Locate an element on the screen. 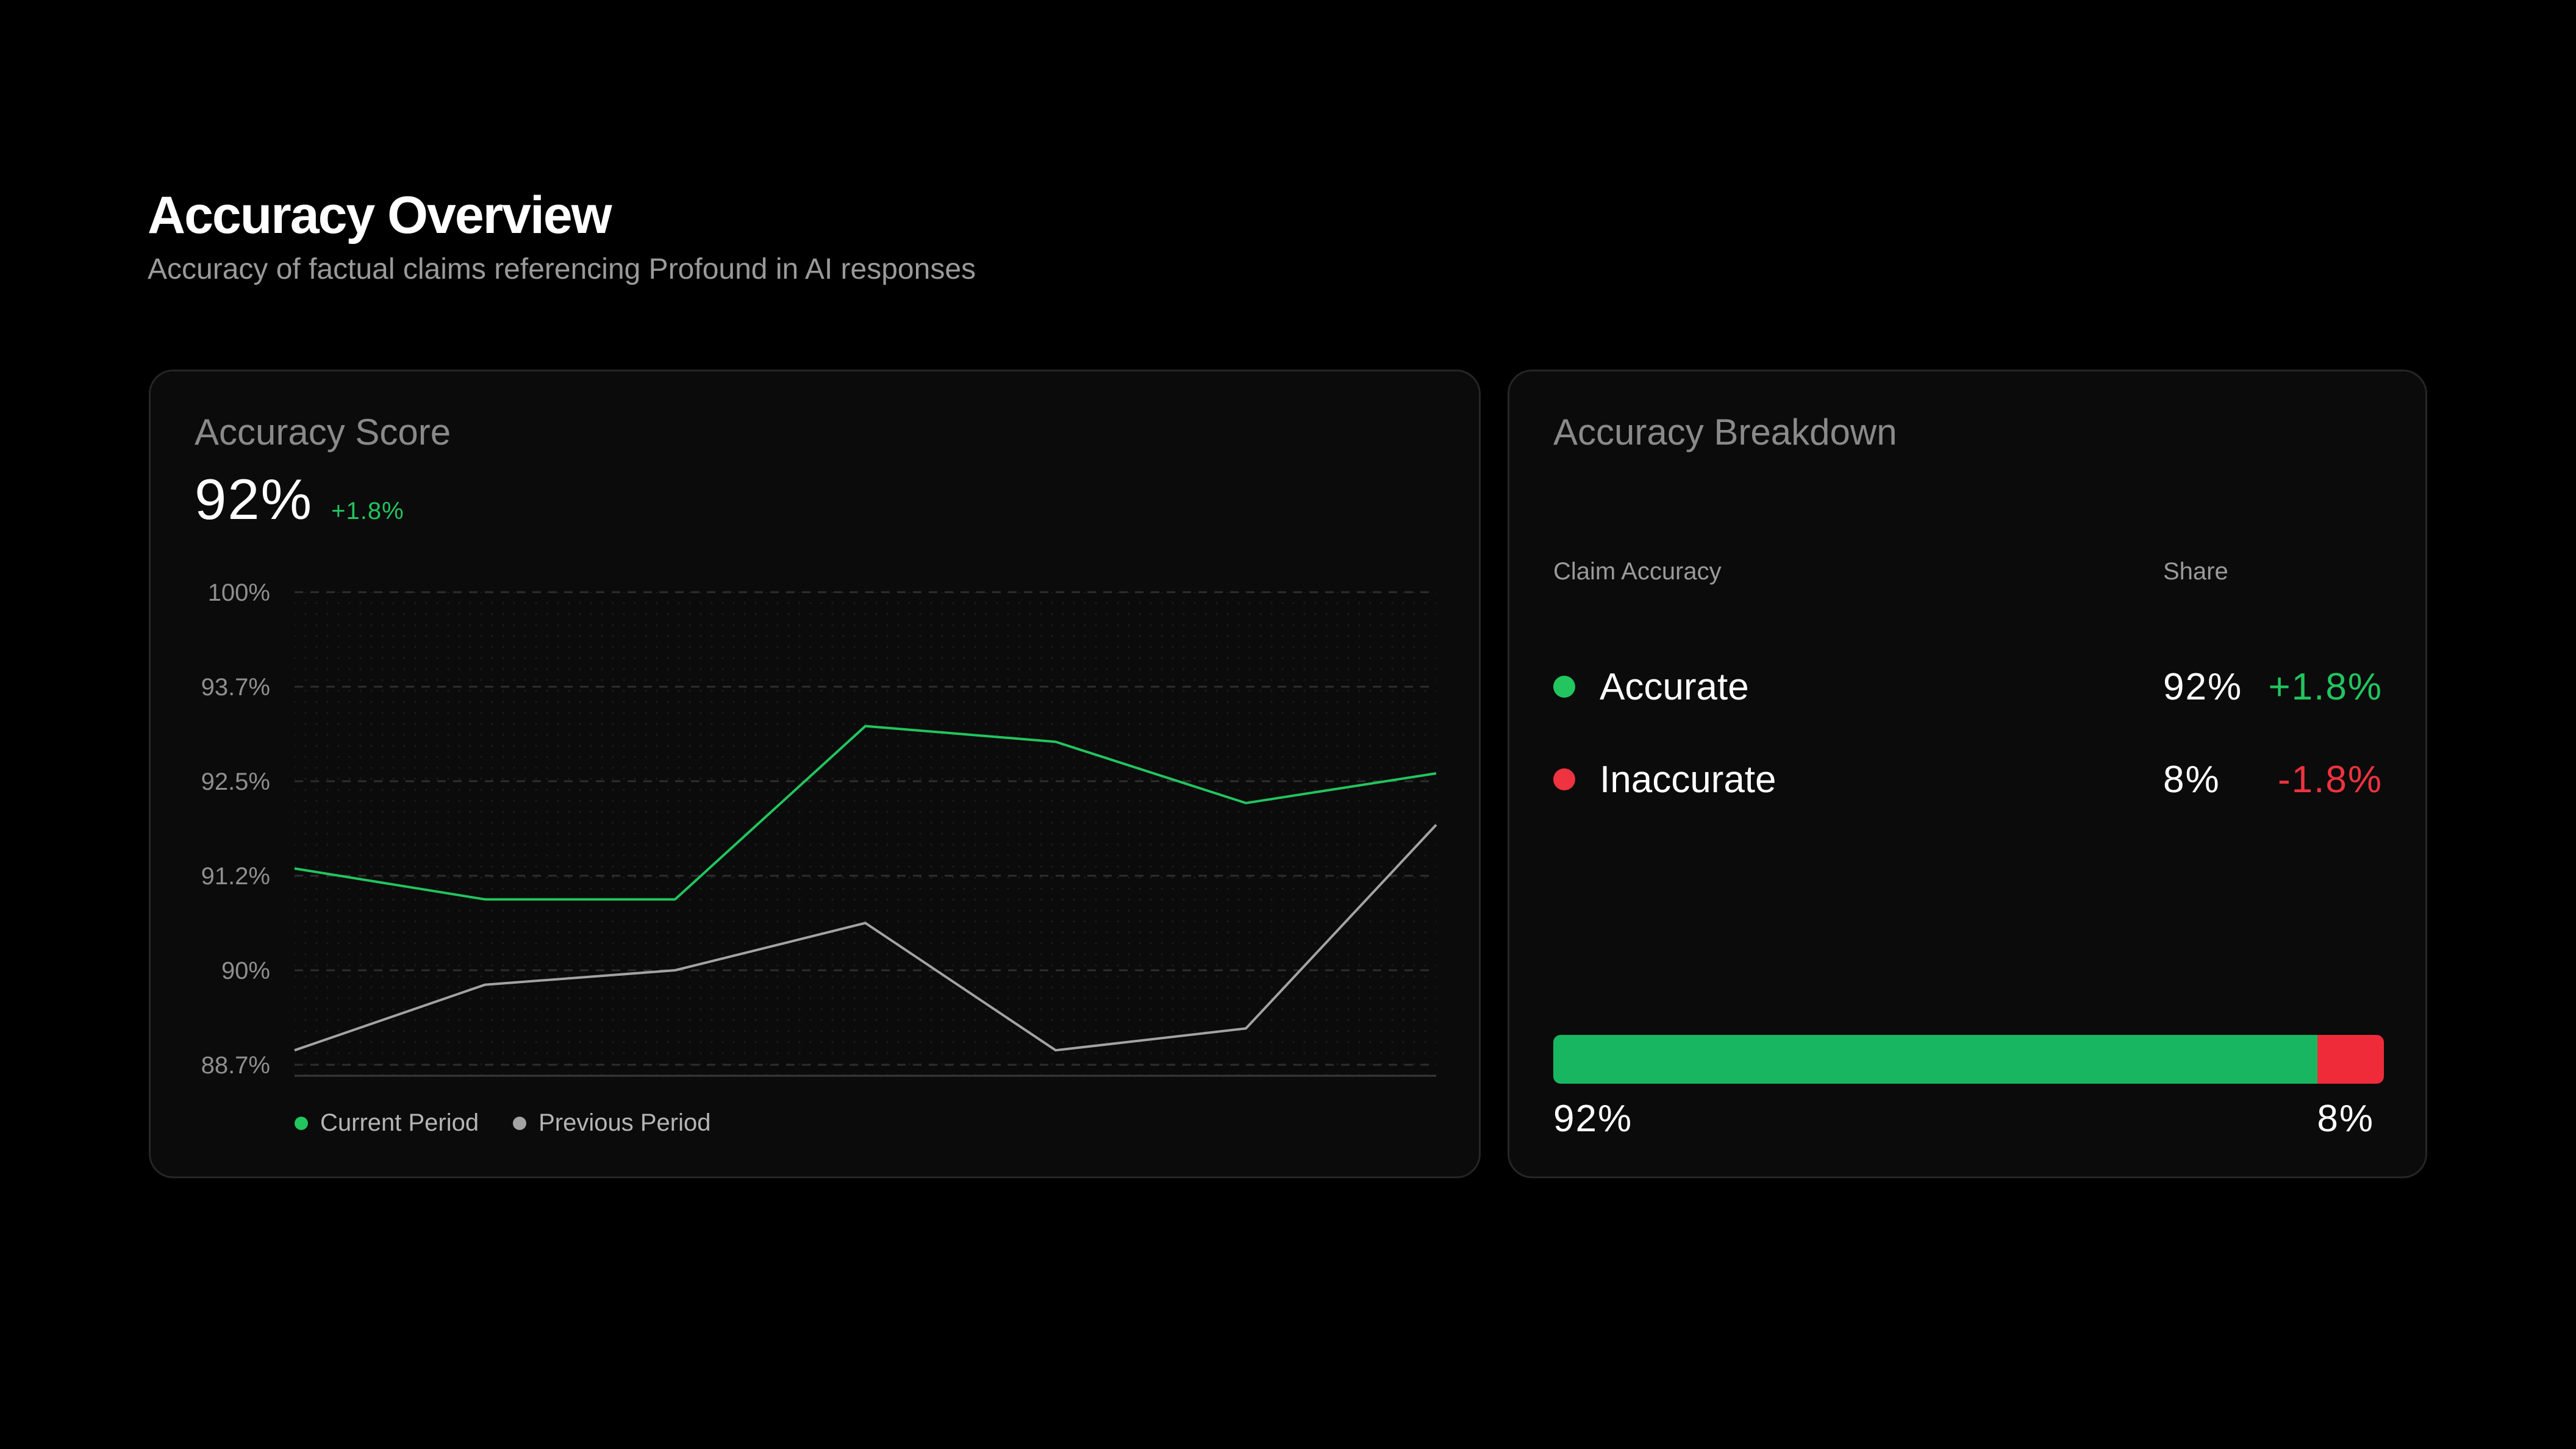  inaccurate-bar-segment is located at coordinates (2350, 1059).